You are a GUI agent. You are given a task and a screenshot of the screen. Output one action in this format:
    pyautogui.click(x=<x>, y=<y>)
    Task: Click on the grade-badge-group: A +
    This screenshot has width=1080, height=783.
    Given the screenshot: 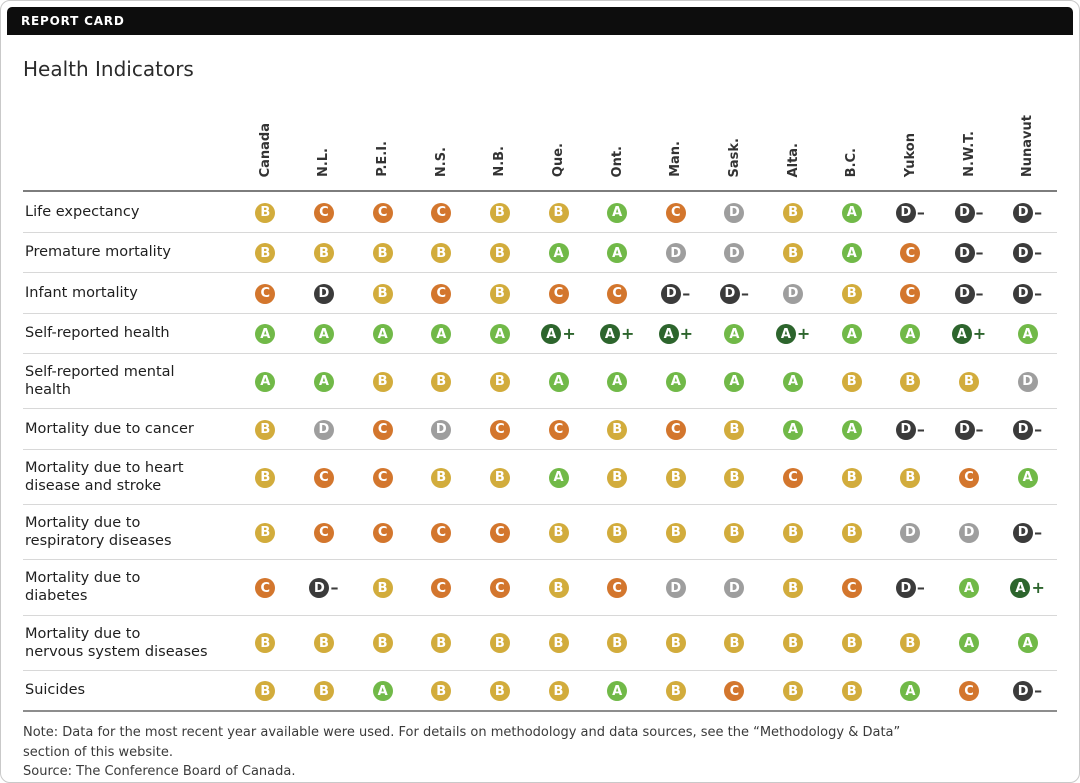 What is the action you would take?
    pyautogui.click(x=558, y=334)
    